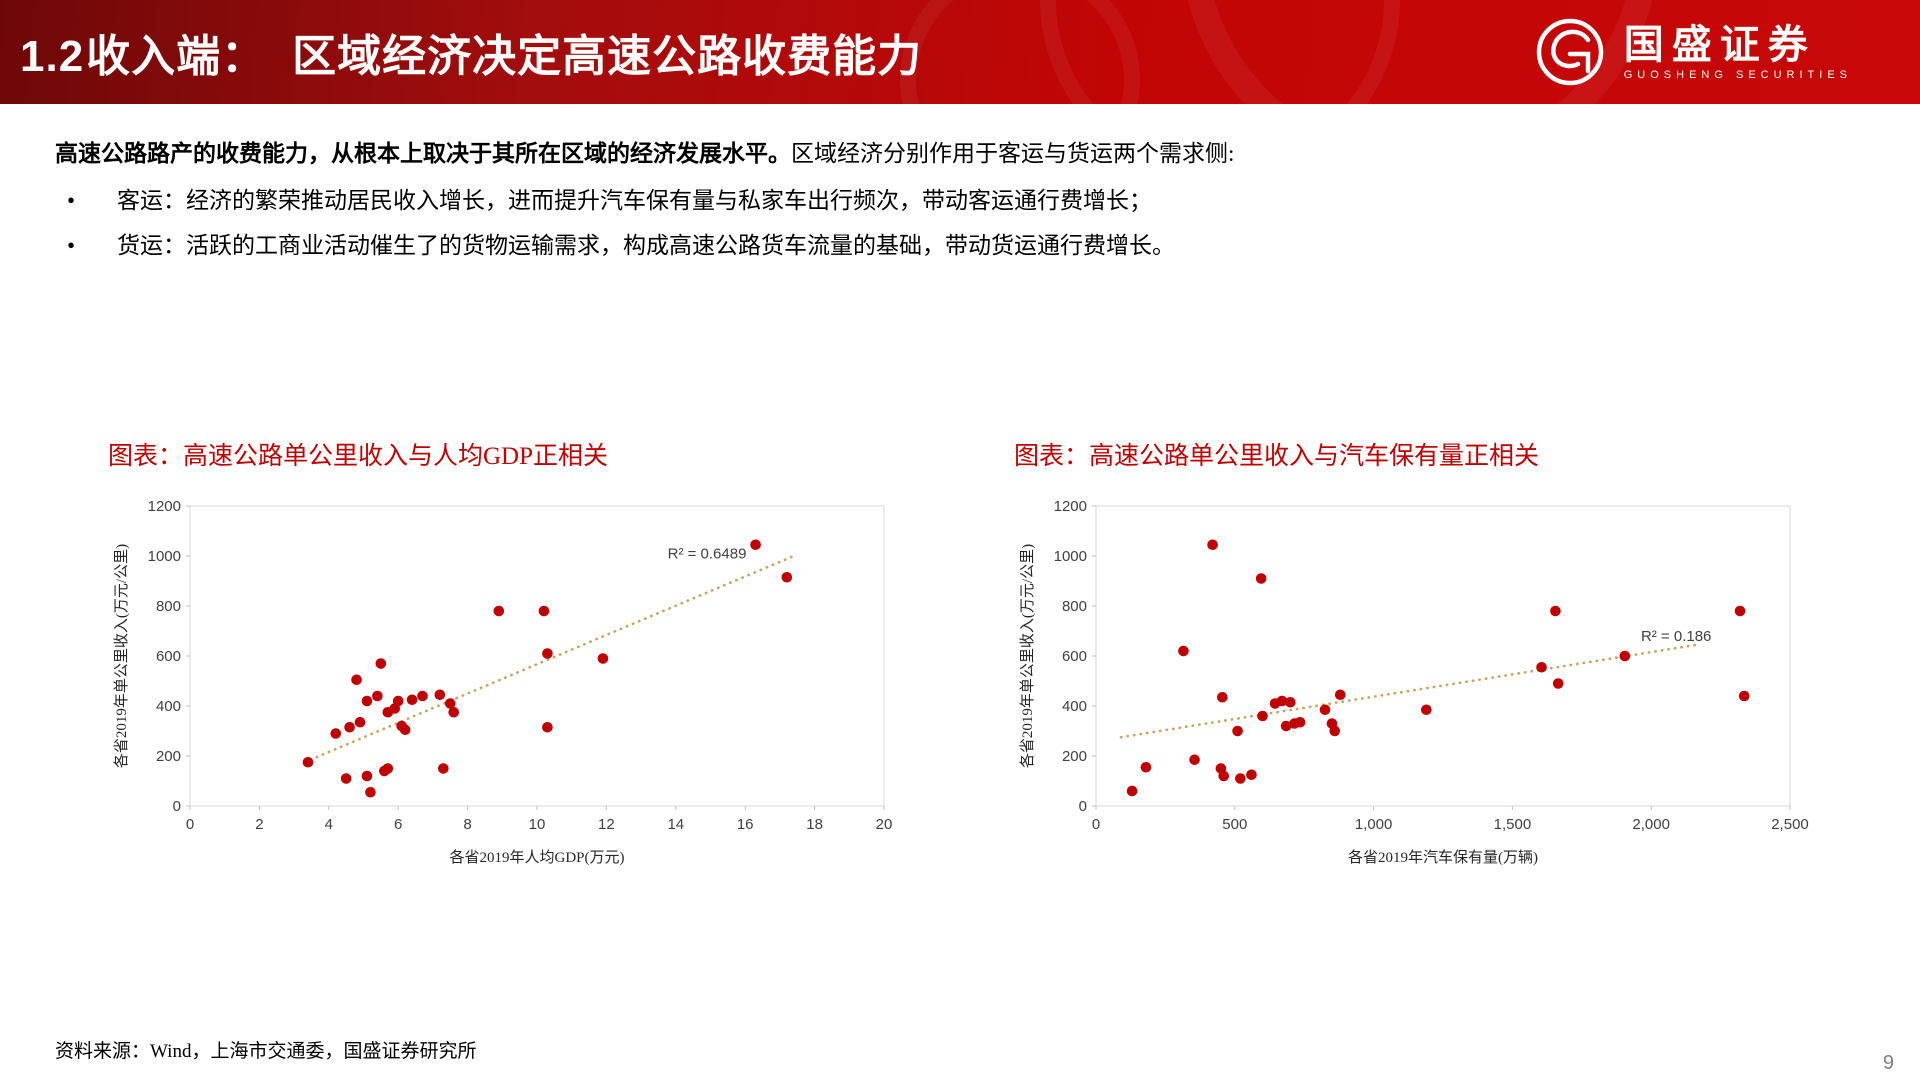  What do you see at coordinates (259, 824) in the screenshot?
I see `x-tick-label: 2` at bounding box center [259, 824].